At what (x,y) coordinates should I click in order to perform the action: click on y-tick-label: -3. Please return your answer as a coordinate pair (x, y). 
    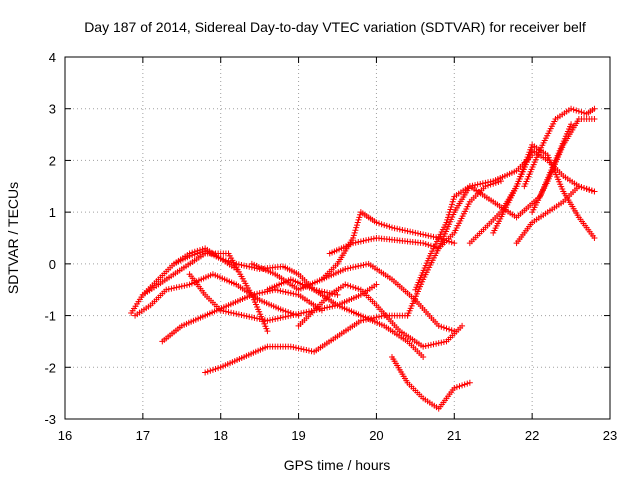
    Looking at the image, I should click on (50, 419).